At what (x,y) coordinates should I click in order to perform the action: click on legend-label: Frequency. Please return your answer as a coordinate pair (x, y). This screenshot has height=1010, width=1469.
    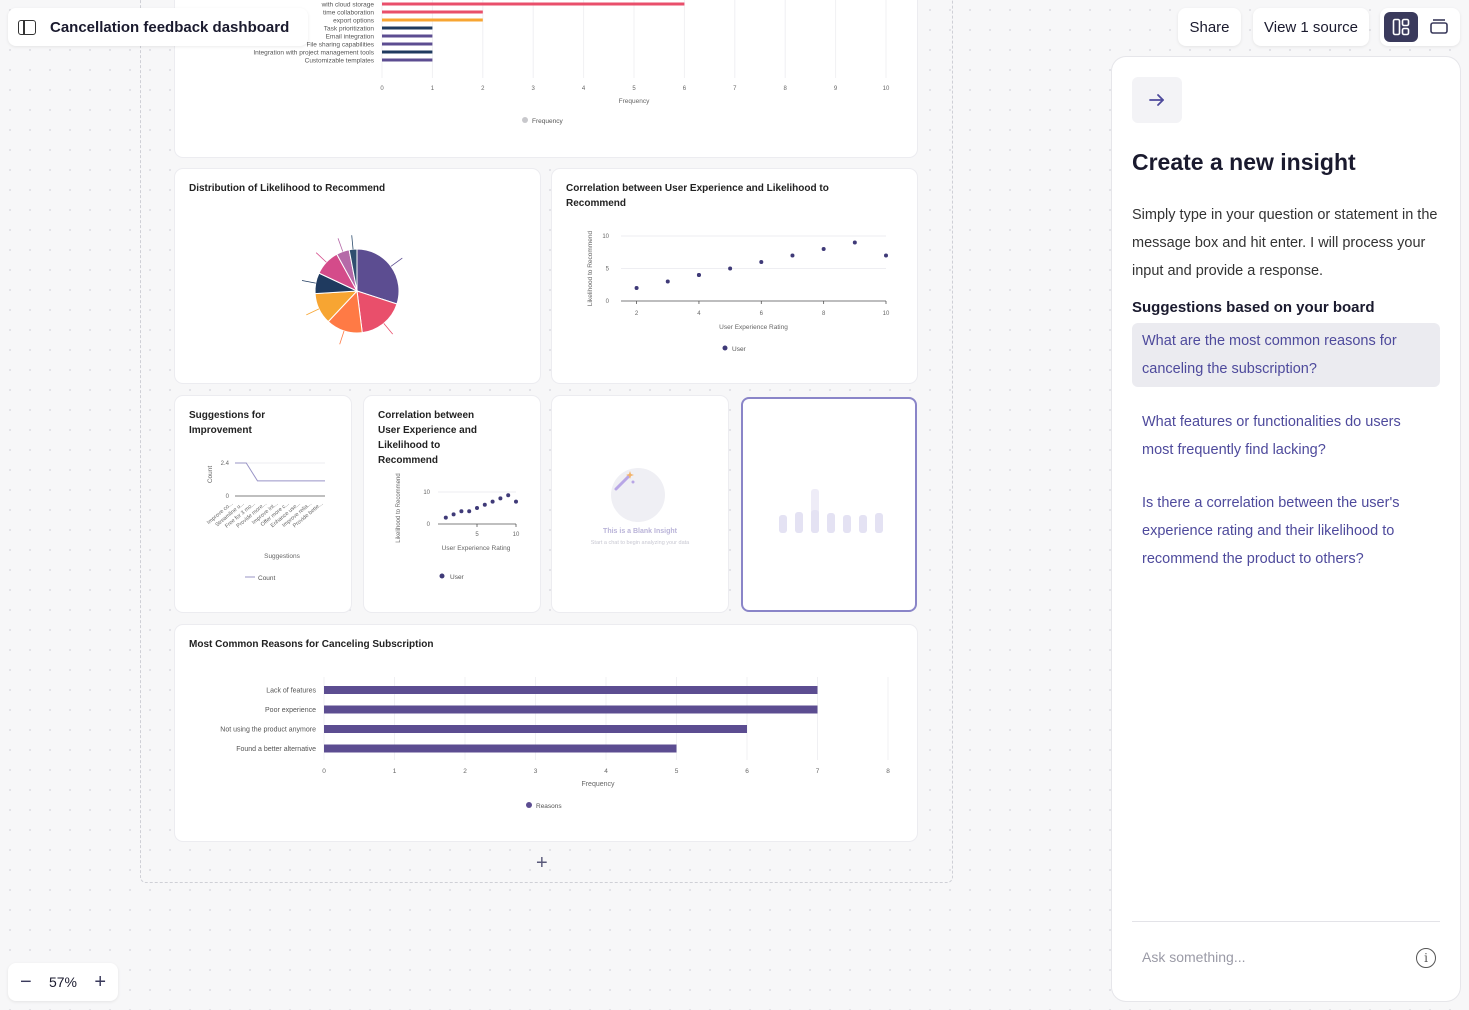
    Looking at the image, I should click on (547, 121).